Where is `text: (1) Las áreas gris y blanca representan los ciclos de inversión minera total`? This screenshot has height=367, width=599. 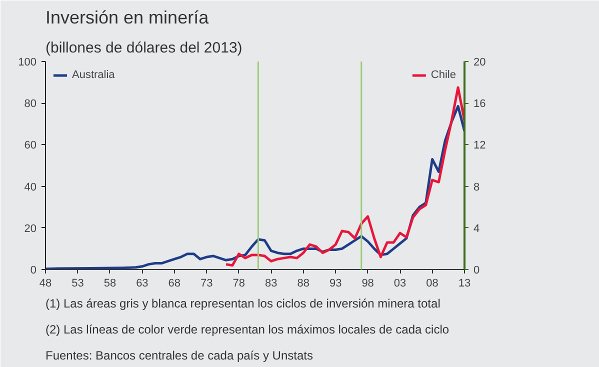
text: (1) Las áreas gris y blanca representan los ciclos de inversión minera total is located at coordinates (243, 303).